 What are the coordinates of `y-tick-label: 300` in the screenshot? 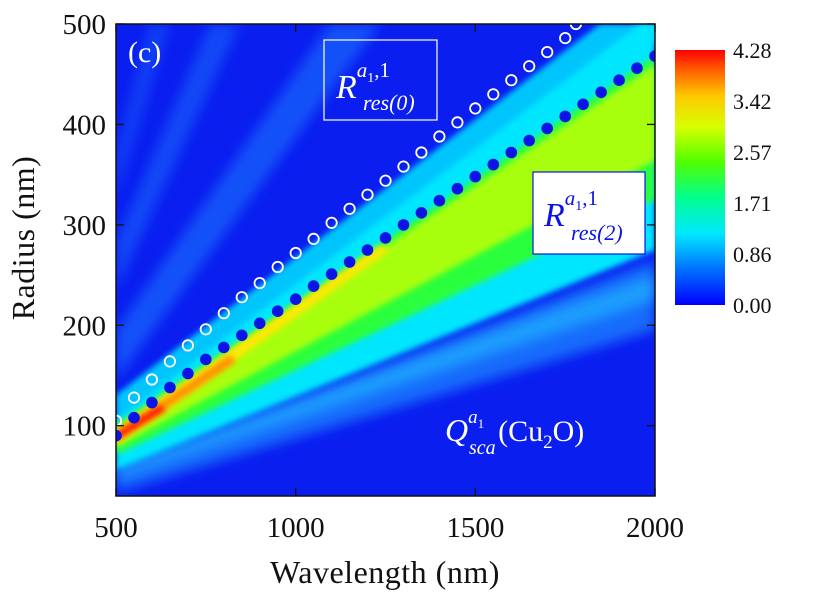 It's located at (85, 226).